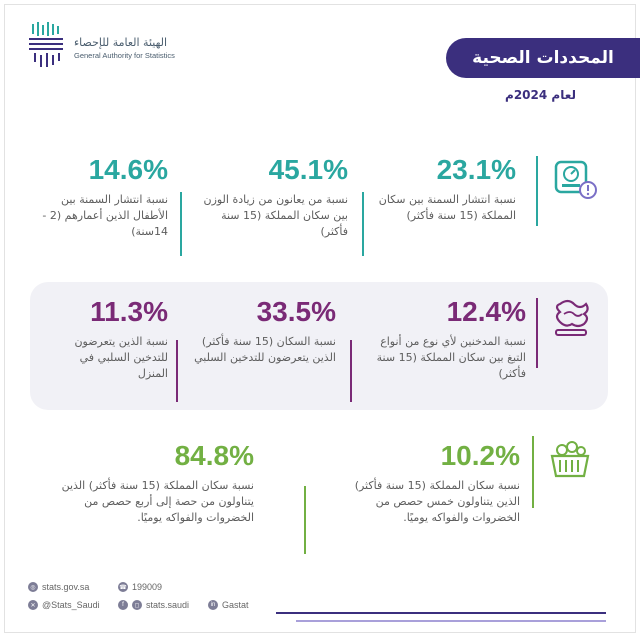 This screenshot has height=637, width=640. I want to click on stat-value: 84.8%, so click(214, 455).